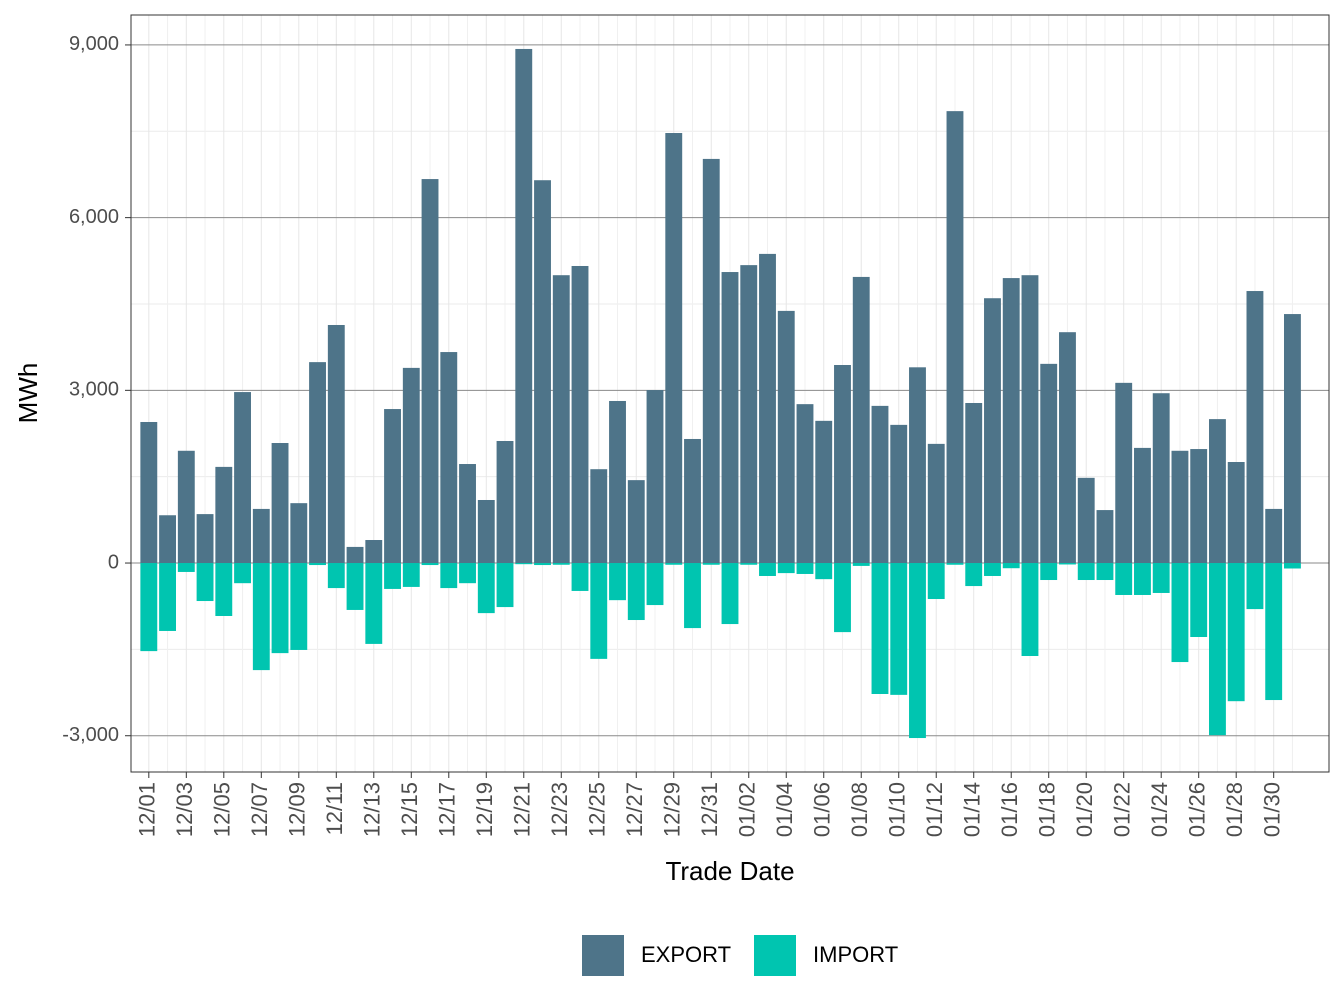  Describe the element at coordinates (972, 809) in the screenshot. I see `x-tick-label: 01/14` at that location.